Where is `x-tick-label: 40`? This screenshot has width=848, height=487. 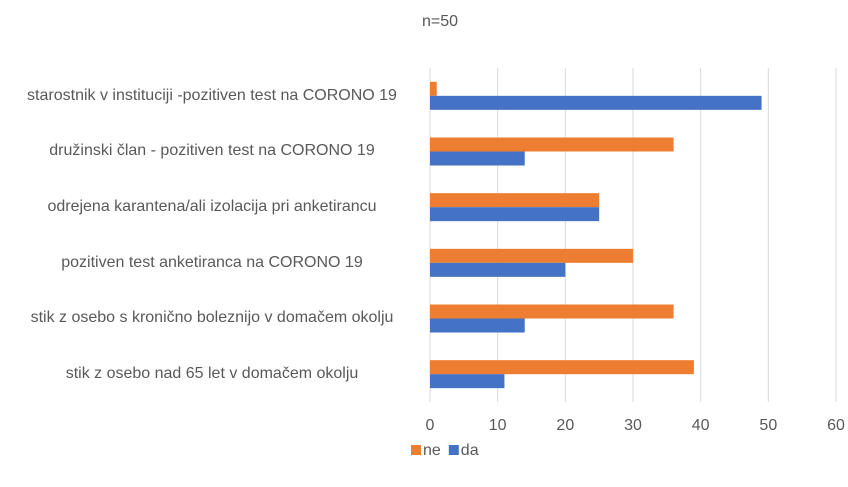 x-tick-label: 40 is located at coordinates (701, 425).